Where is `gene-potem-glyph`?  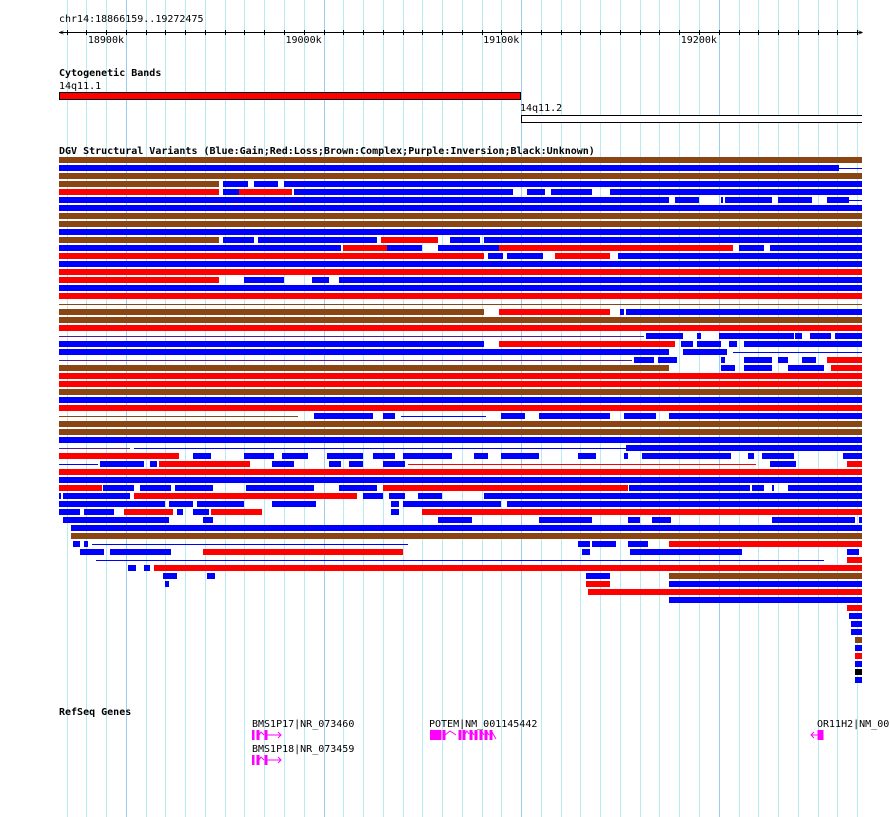
gene-potem-glyph is located at coordinates (467, 735).